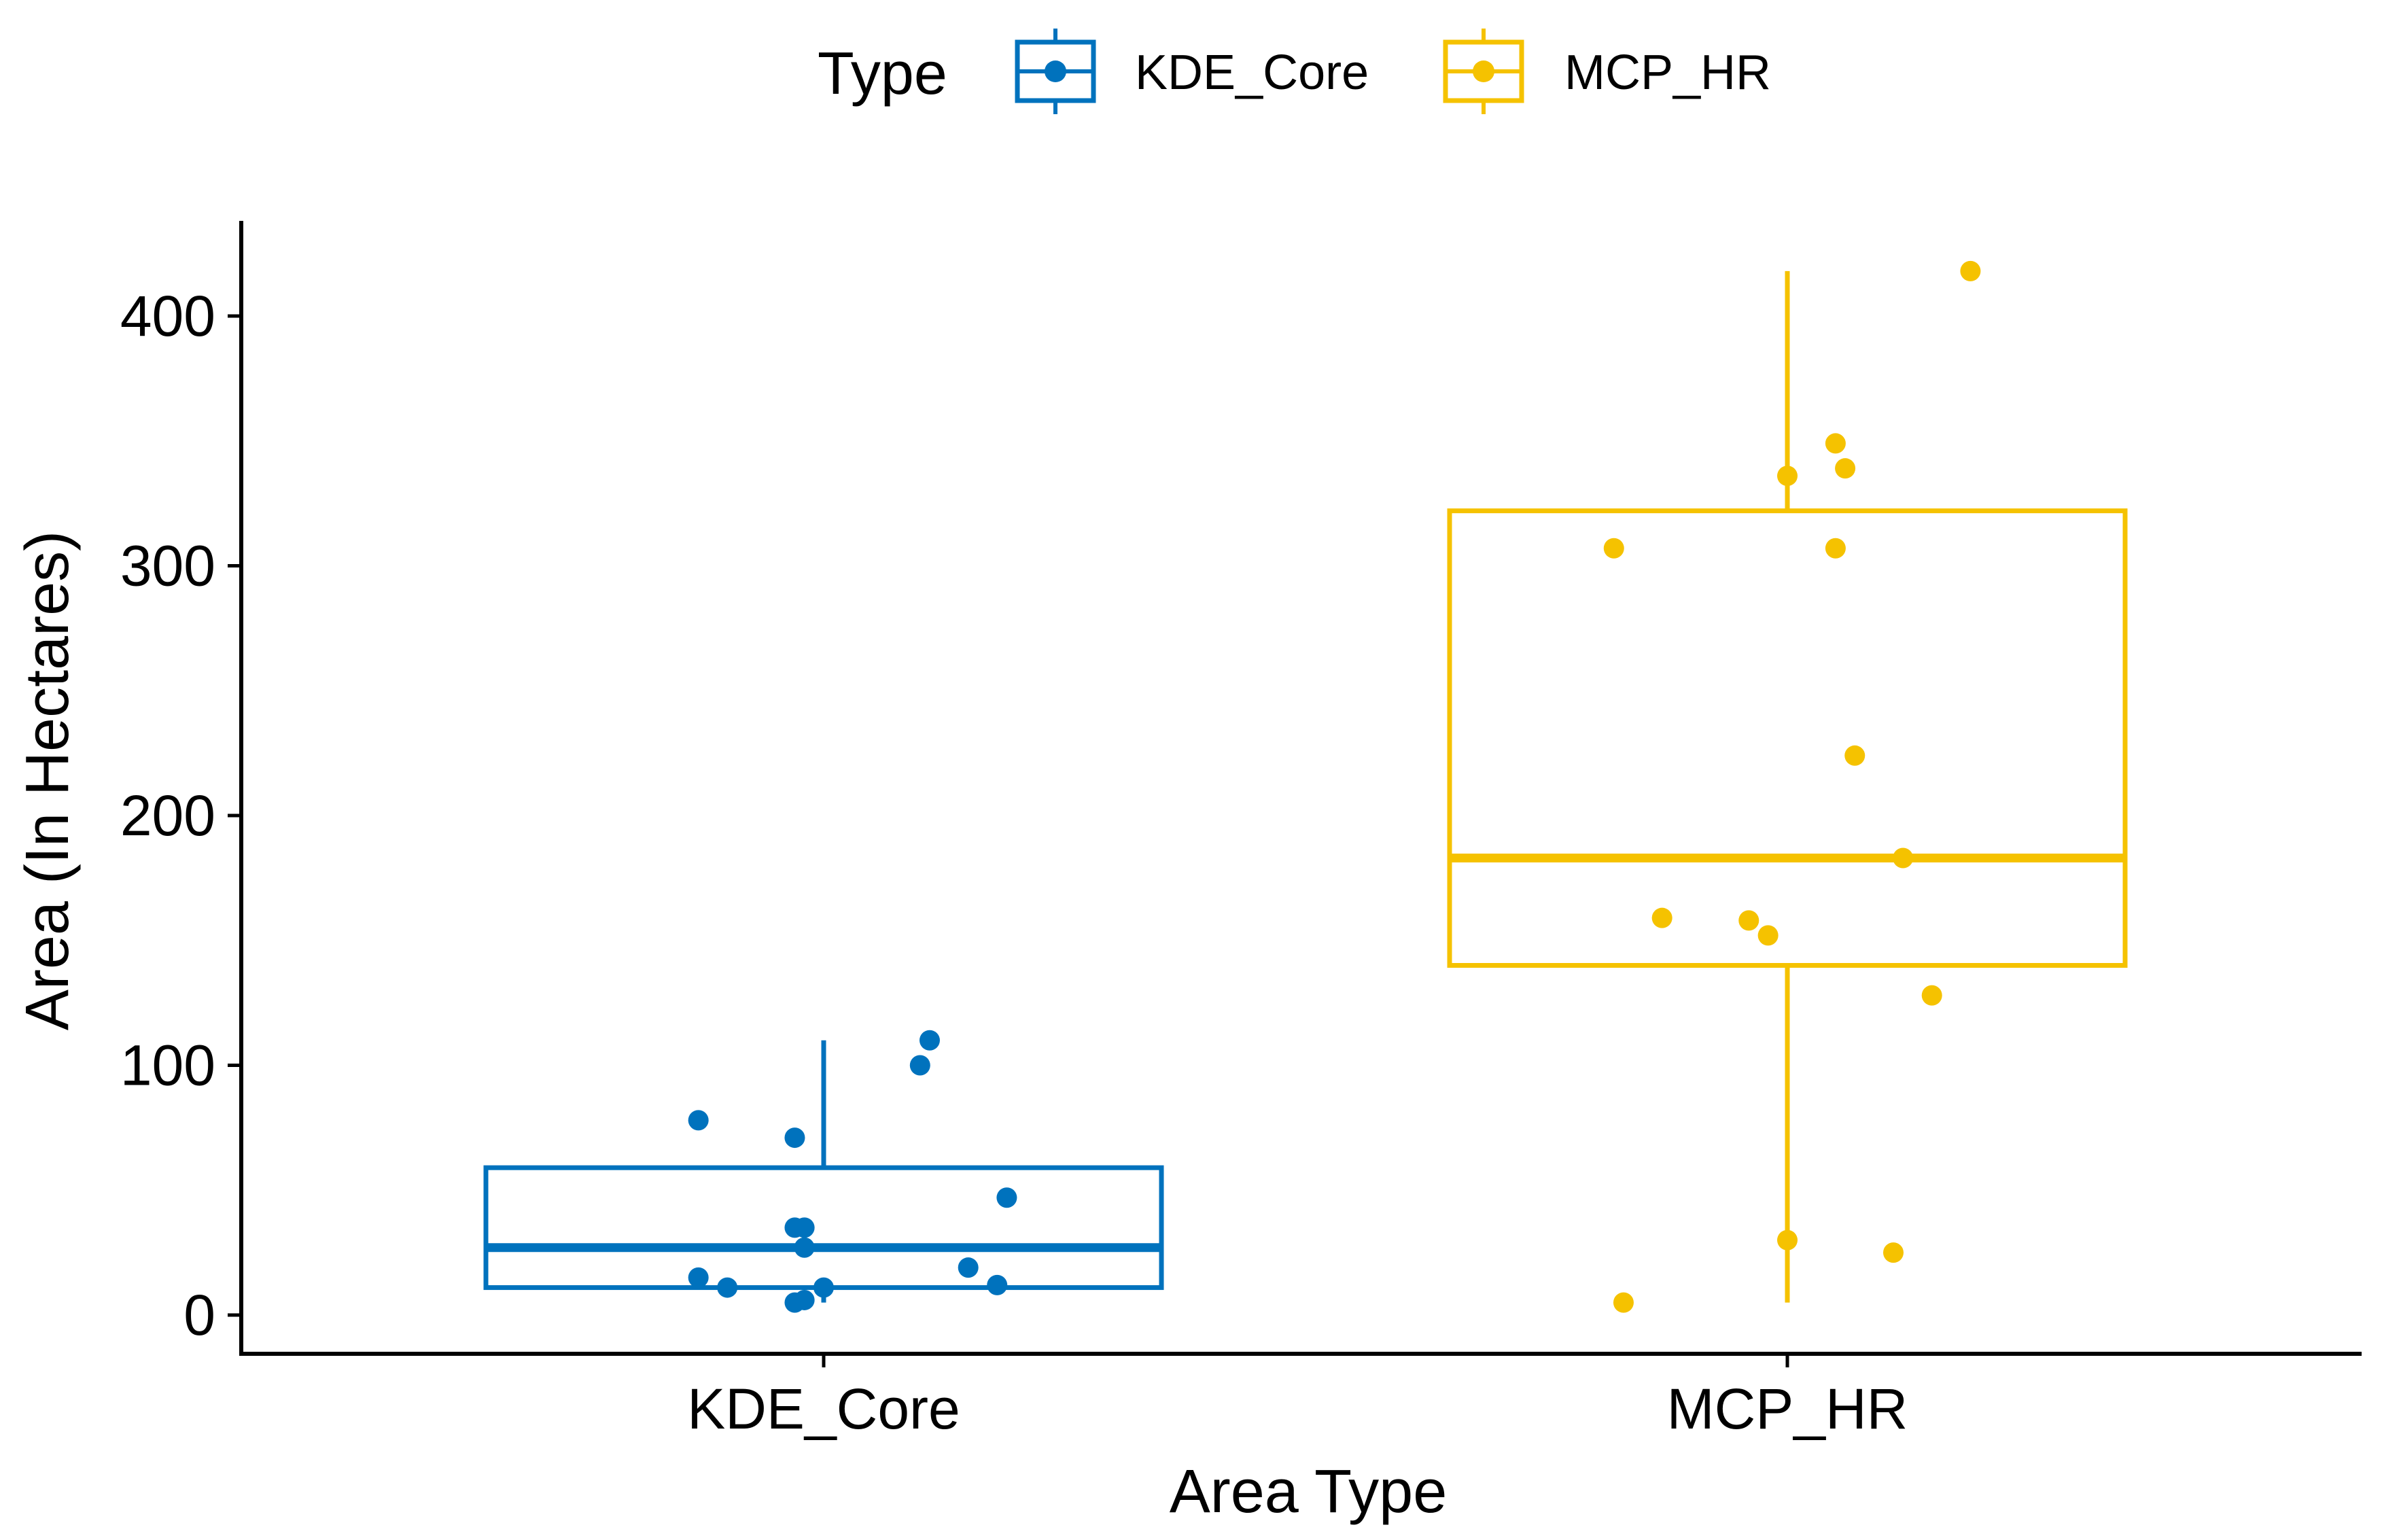 This screenshot has height=1540, width=2382. I want to click on x-axis-title: Area Type, so click(1309, 1492).